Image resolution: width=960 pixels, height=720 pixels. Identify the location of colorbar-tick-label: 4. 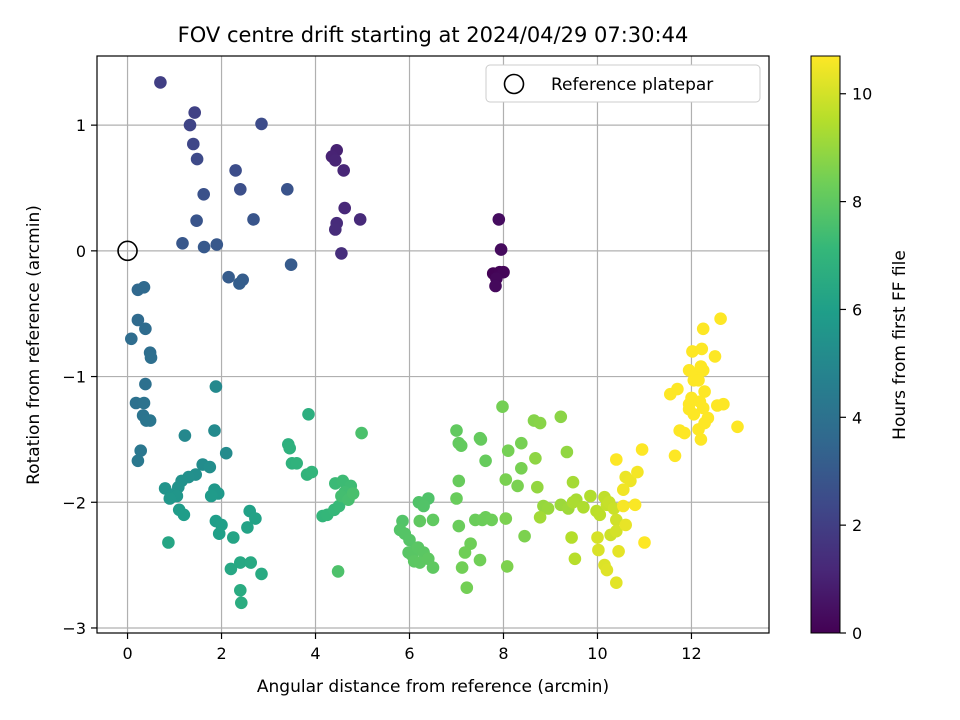
(857, 417).